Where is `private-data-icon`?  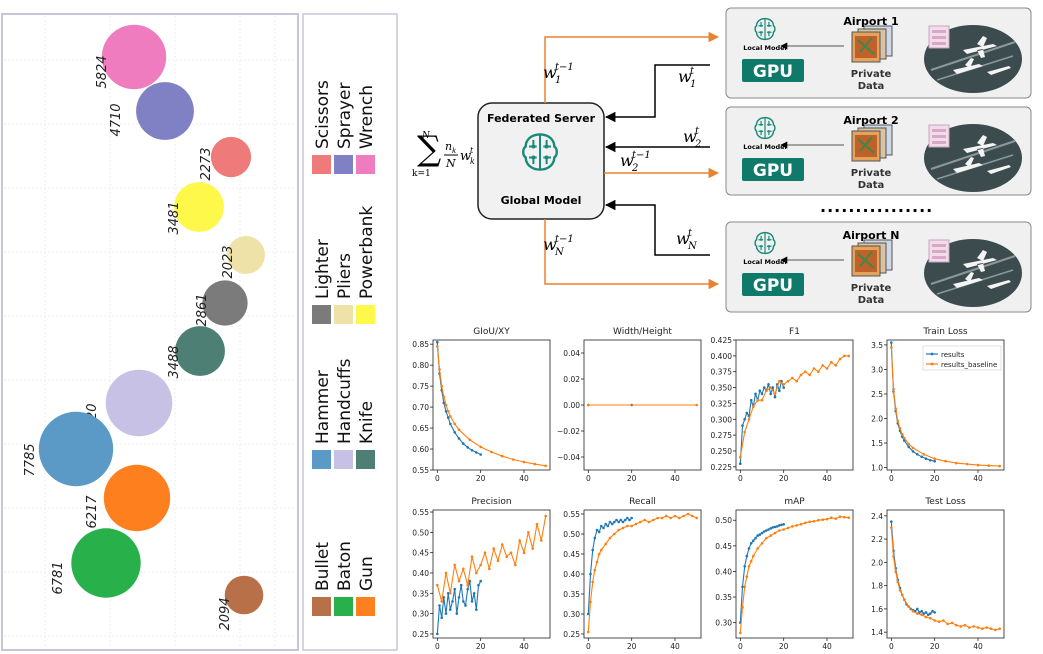
private-data-icon is located at coordinates (872, 44).